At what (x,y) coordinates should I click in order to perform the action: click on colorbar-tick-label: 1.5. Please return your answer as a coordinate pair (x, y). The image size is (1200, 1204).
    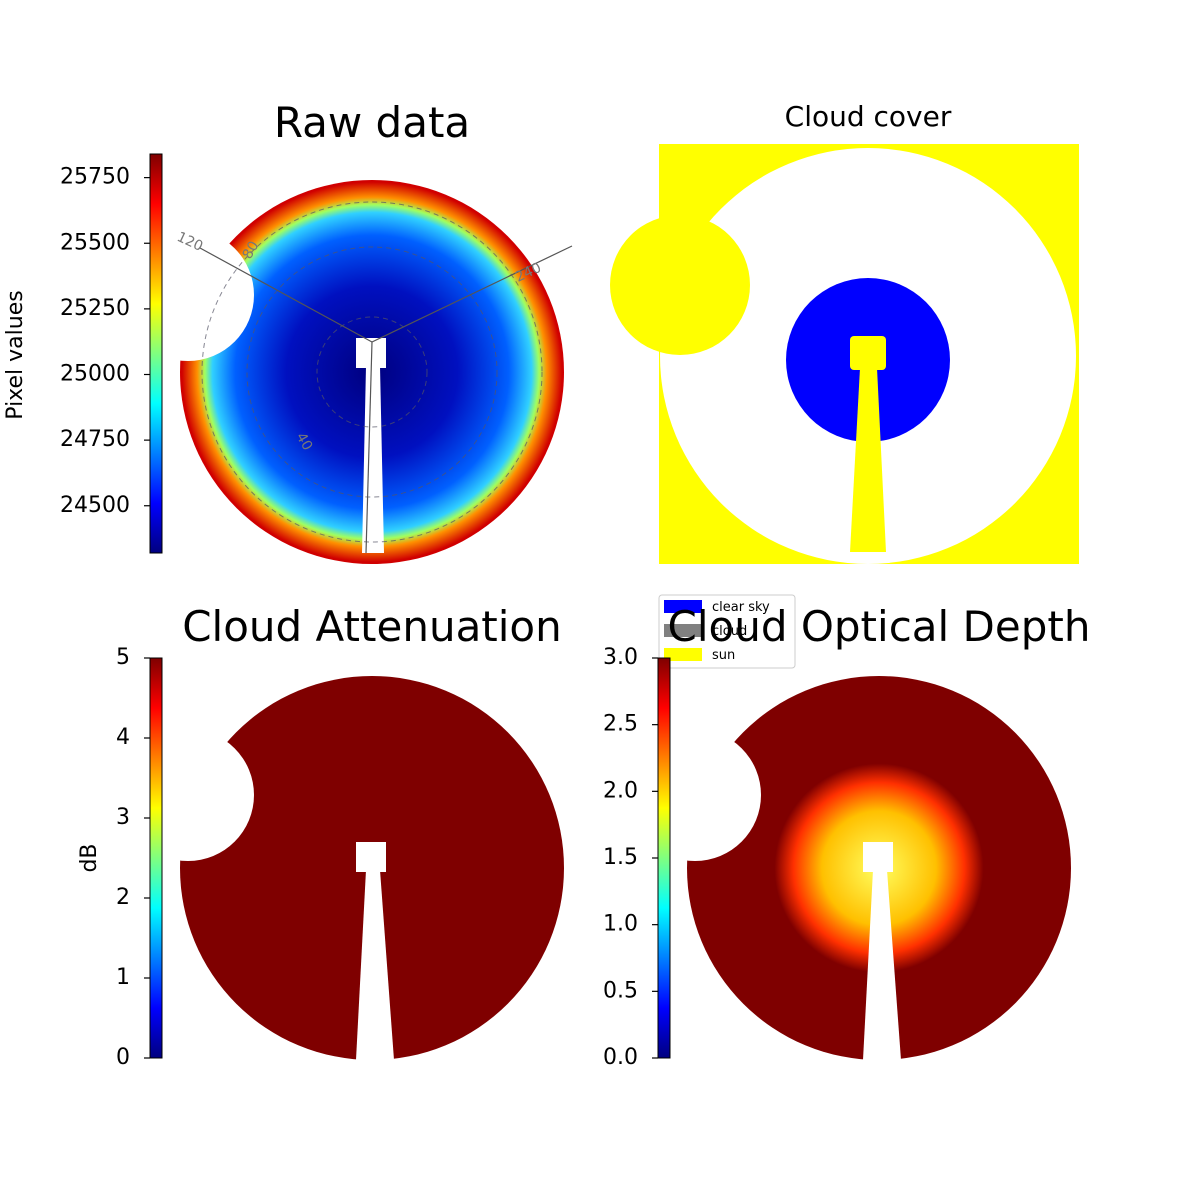
    Looking at the image, I should click on (620, 857).